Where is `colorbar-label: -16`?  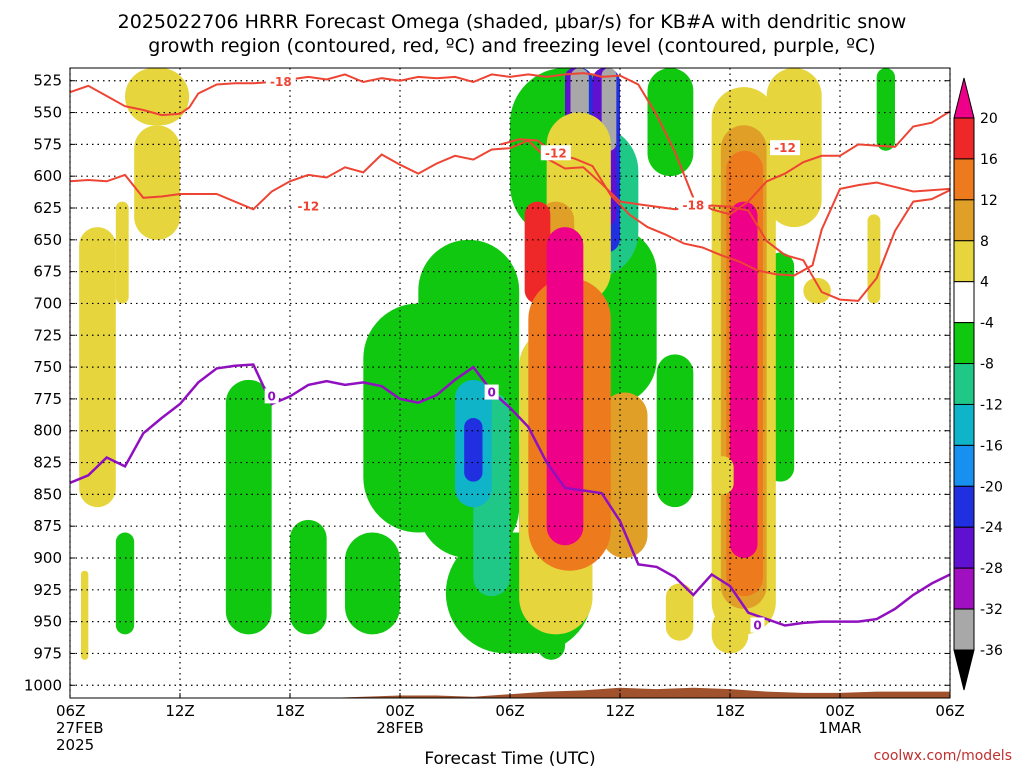
colorbar-label: -16 is located at coordinates (991, 446).